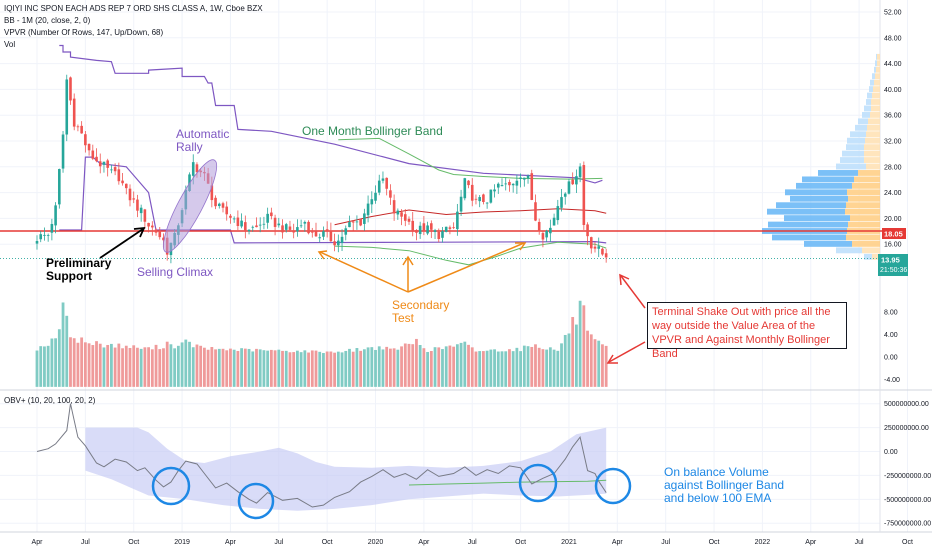 Image resolution: width=932 pixels, height=550 pixels. What do you see at coordinates (182, 542) in the screenshot?
I see `date-tick-label: 2019` at bounding box center [182, 542].